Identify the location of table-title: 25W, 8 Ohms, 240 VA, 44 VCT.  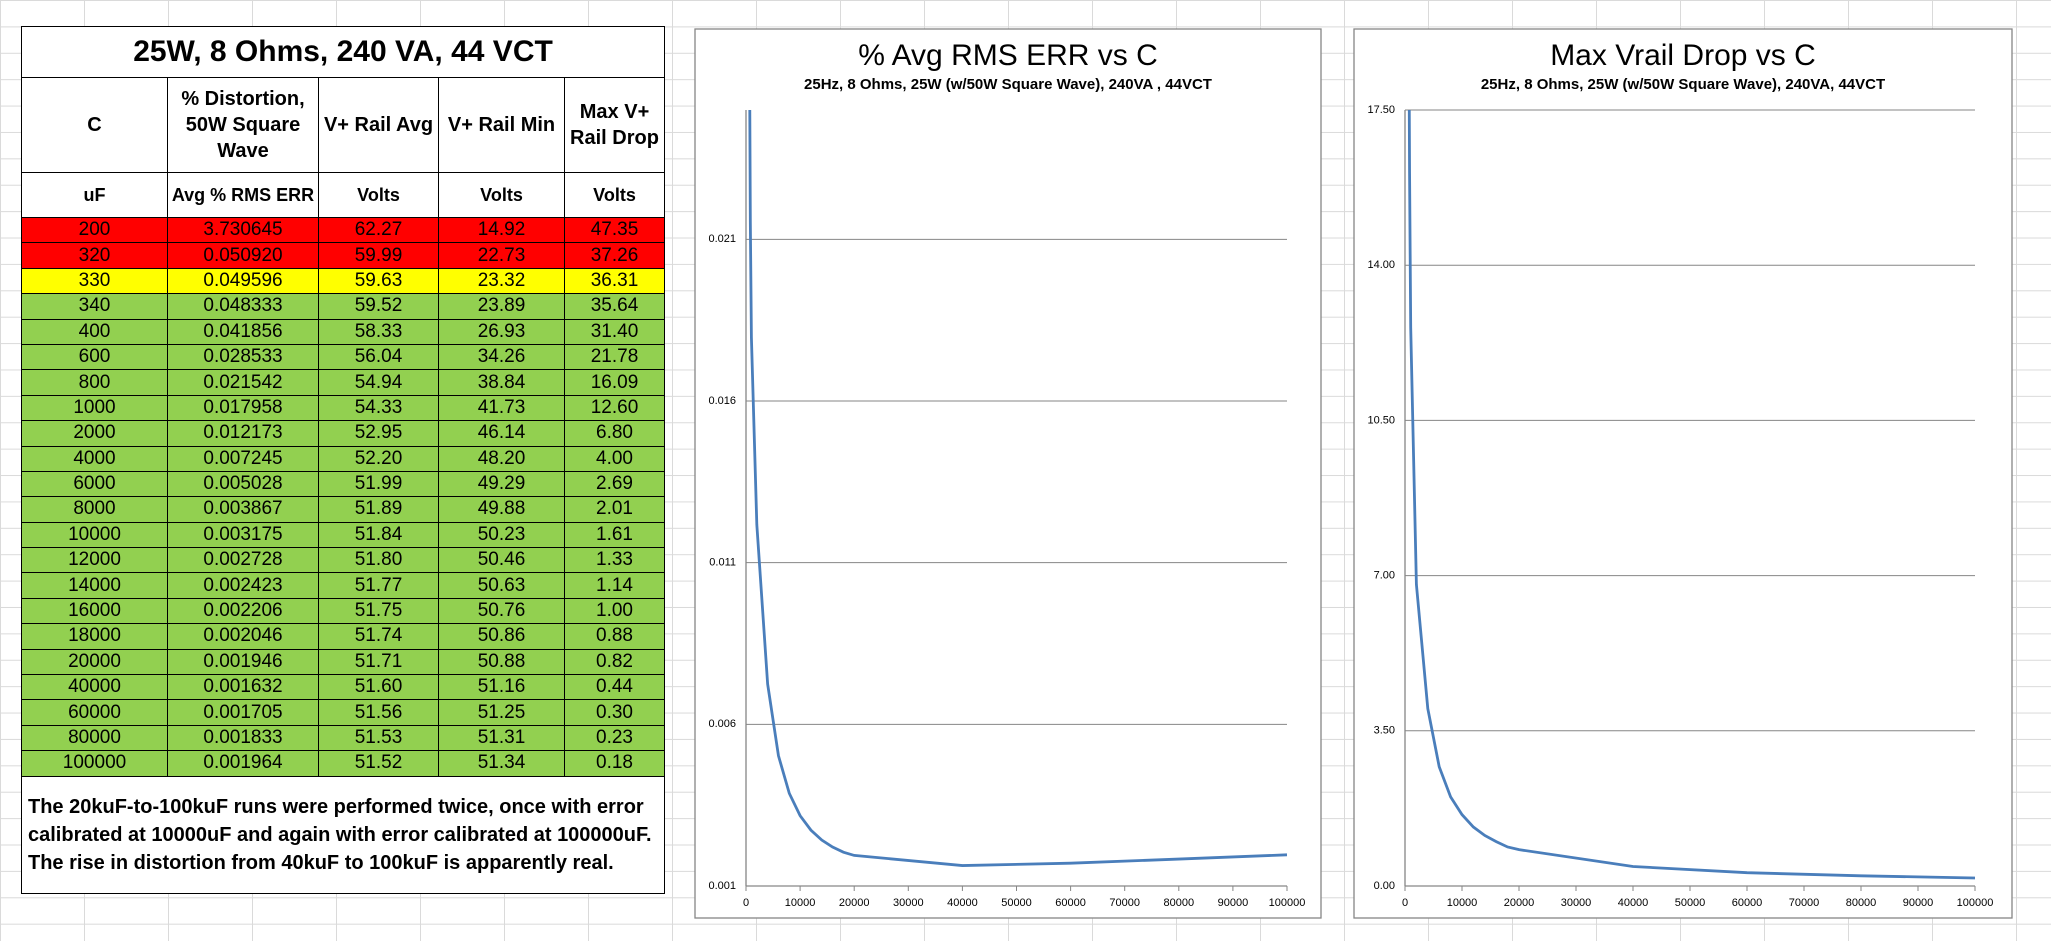
(343, 52).